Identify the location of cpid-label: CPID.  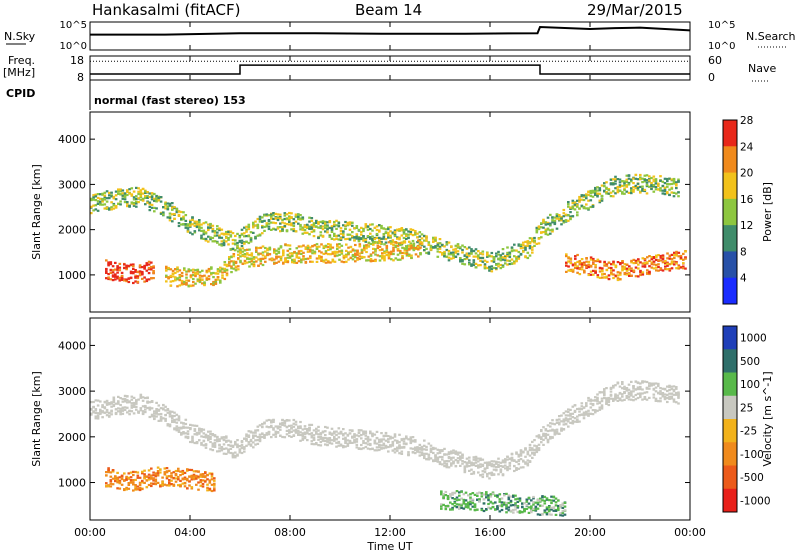
(20, 93).